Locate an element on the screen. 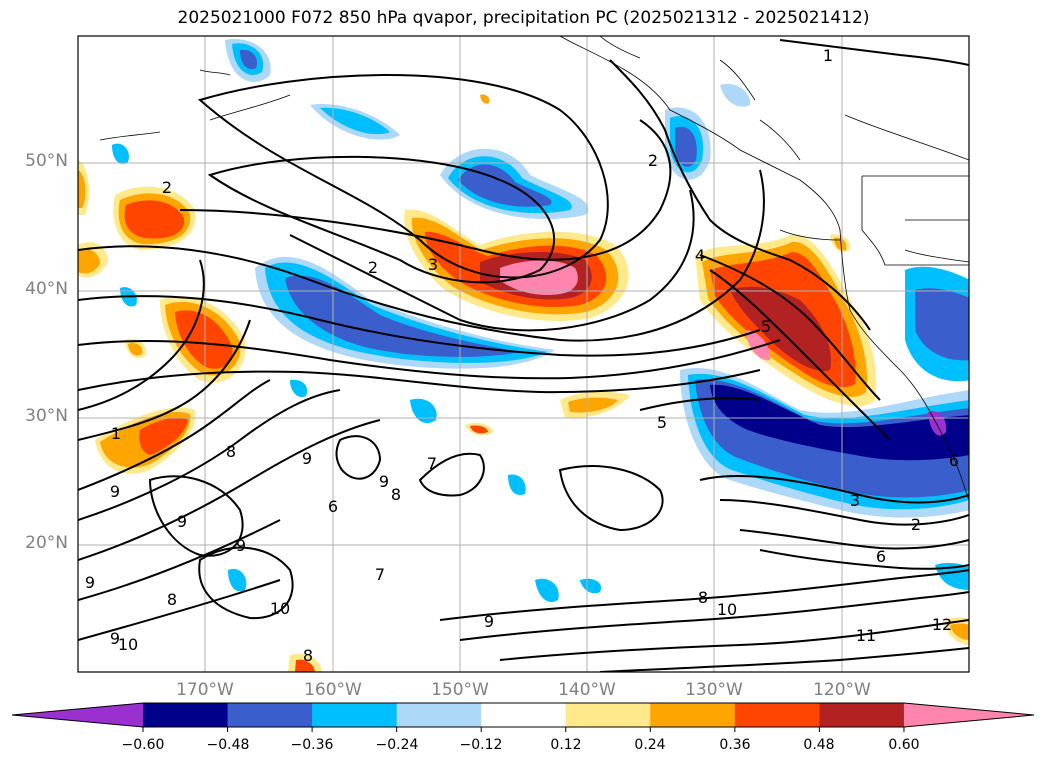  contour-label: 4 is located at coordinates (700, 255).